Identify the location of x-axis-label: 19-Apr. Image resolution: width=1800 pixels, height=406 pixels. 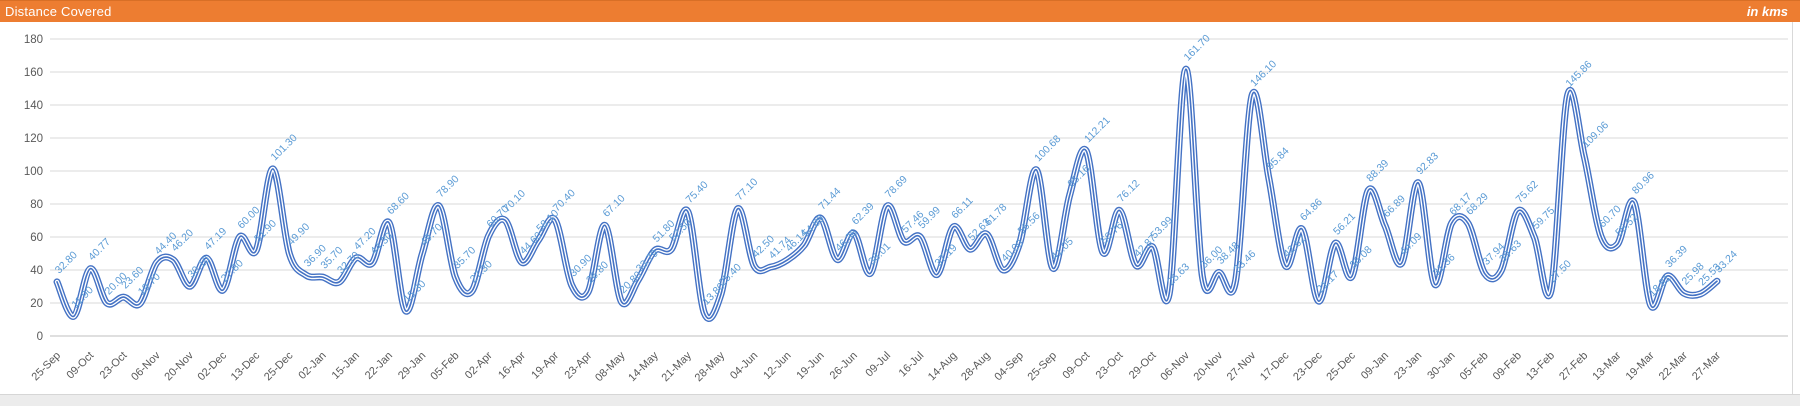
(545, 365).